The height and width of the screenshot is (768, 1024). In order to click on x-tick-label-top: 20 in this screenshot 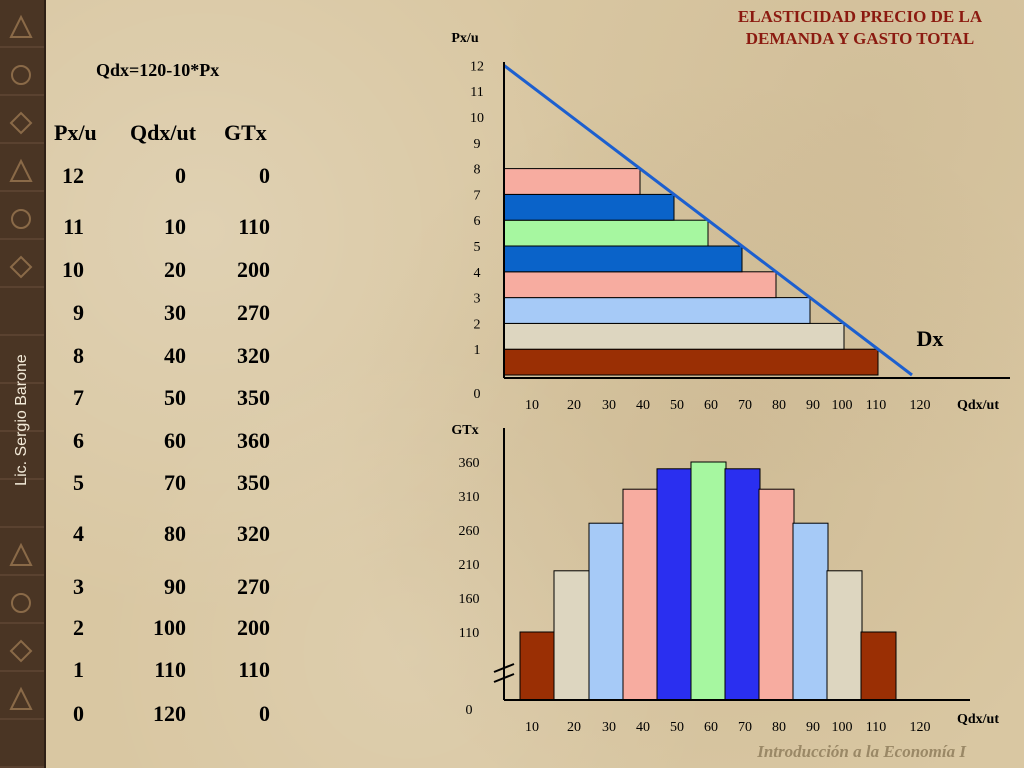, I will do `click(574, 405)`.